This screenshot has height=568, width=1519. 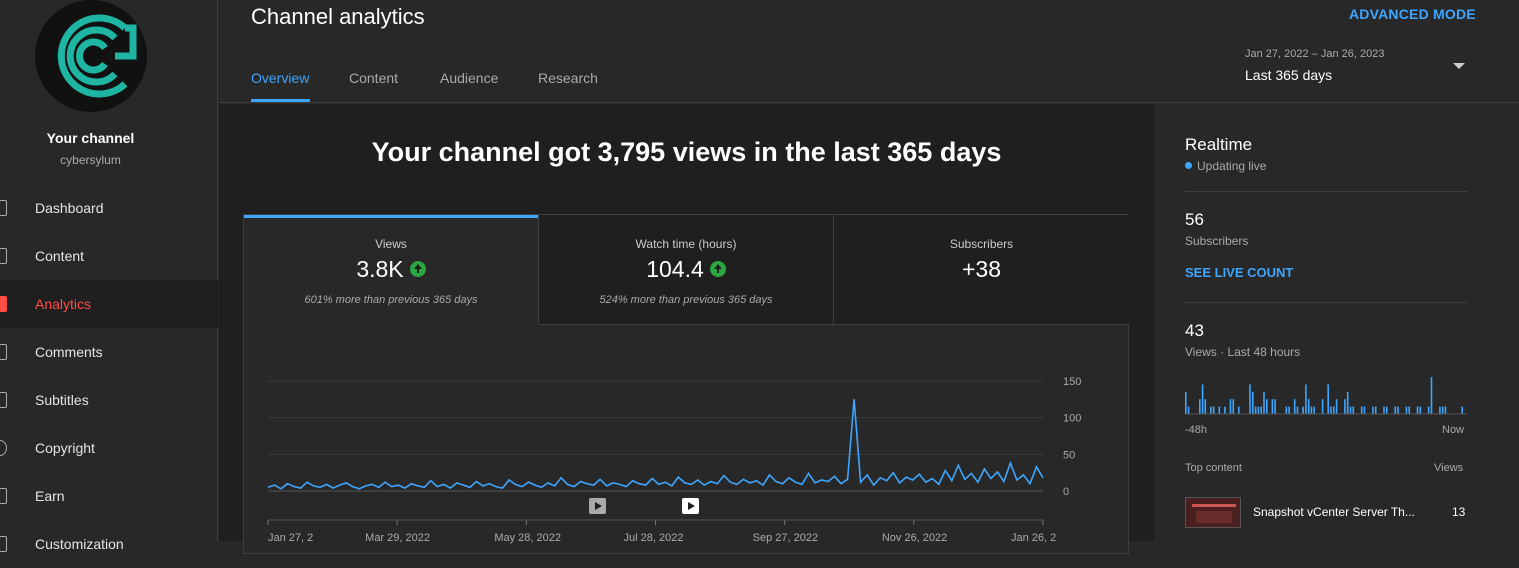 I want to click on sidebar-item-label: Customization, so click(x=79, y=544).